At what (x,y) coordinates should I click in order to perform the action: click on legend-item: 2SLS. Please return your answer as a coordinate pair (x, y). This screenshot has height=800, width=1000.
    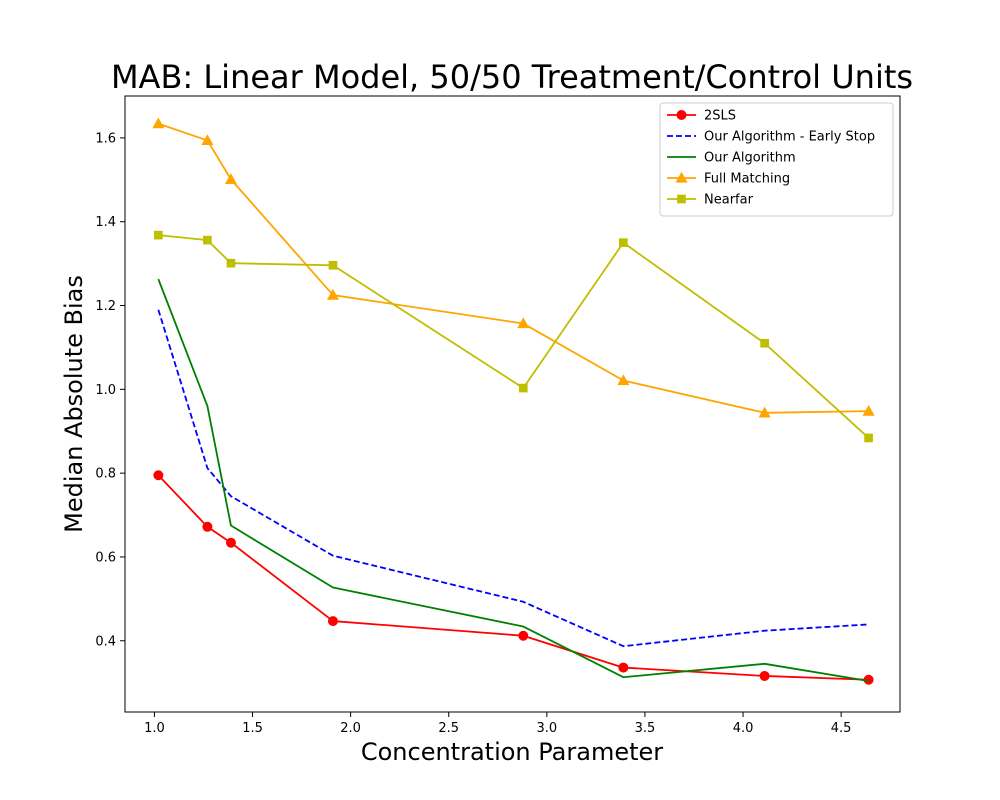
    Looking at the image, I should click on (701, 116).